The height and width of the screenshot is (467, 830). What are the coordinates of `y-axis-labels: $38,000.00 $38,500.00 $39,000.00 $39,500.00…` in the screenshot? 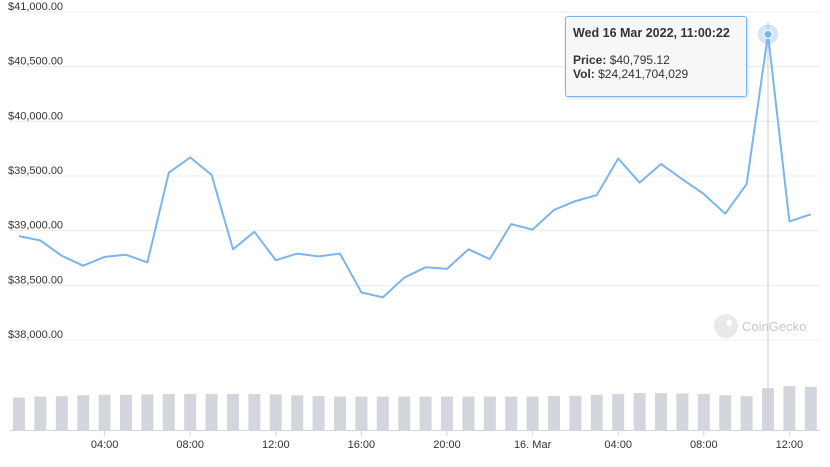 It's located at (35, 171).